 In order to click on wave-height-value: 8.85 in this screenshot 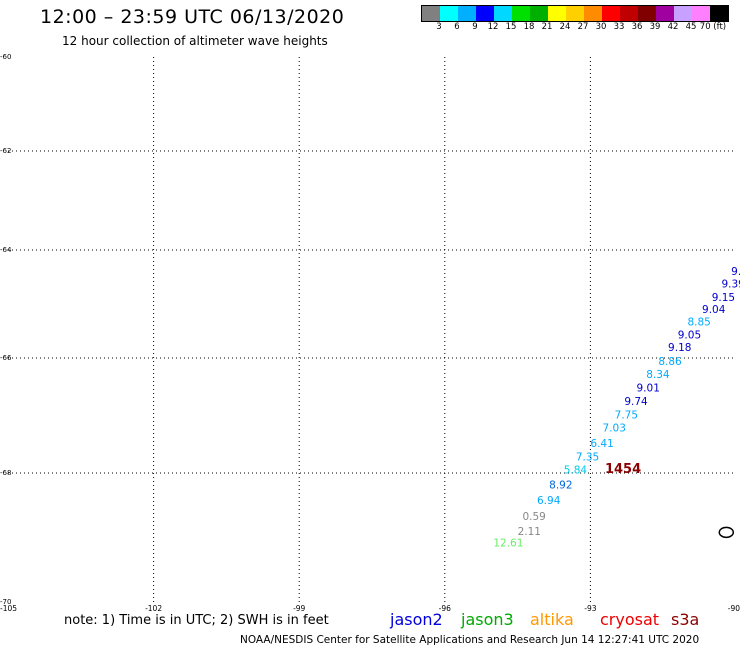, I will do `click(698, 323)`.